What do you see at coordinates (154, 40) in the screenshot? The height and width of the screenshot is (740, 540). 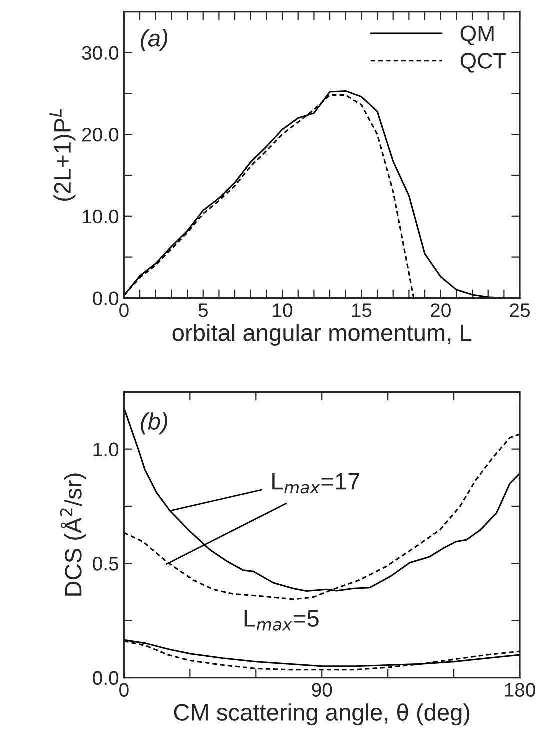 I see `annotation: (a)` at bounding box center [154, 40].